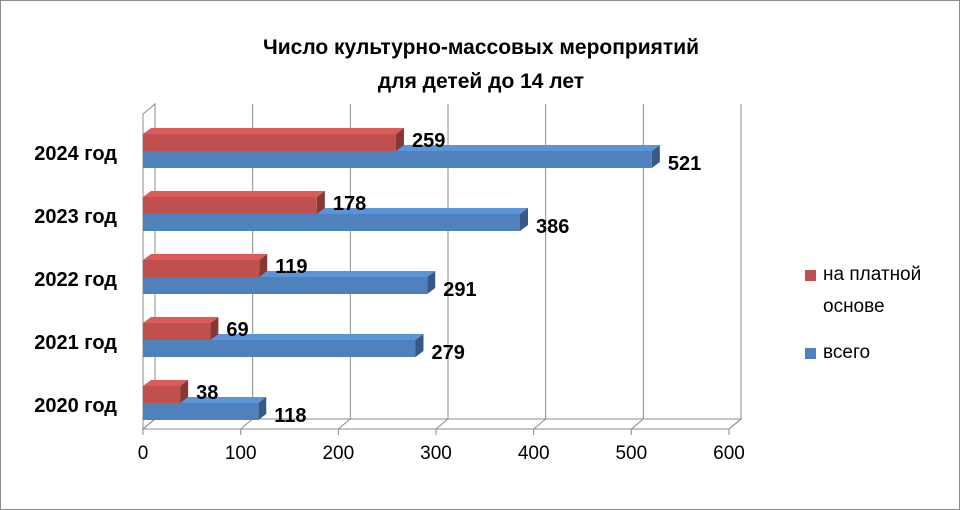 The width and height of the screenshot is (960, 510). I want to click on bar-paid-2024-top, so click(273, 131).